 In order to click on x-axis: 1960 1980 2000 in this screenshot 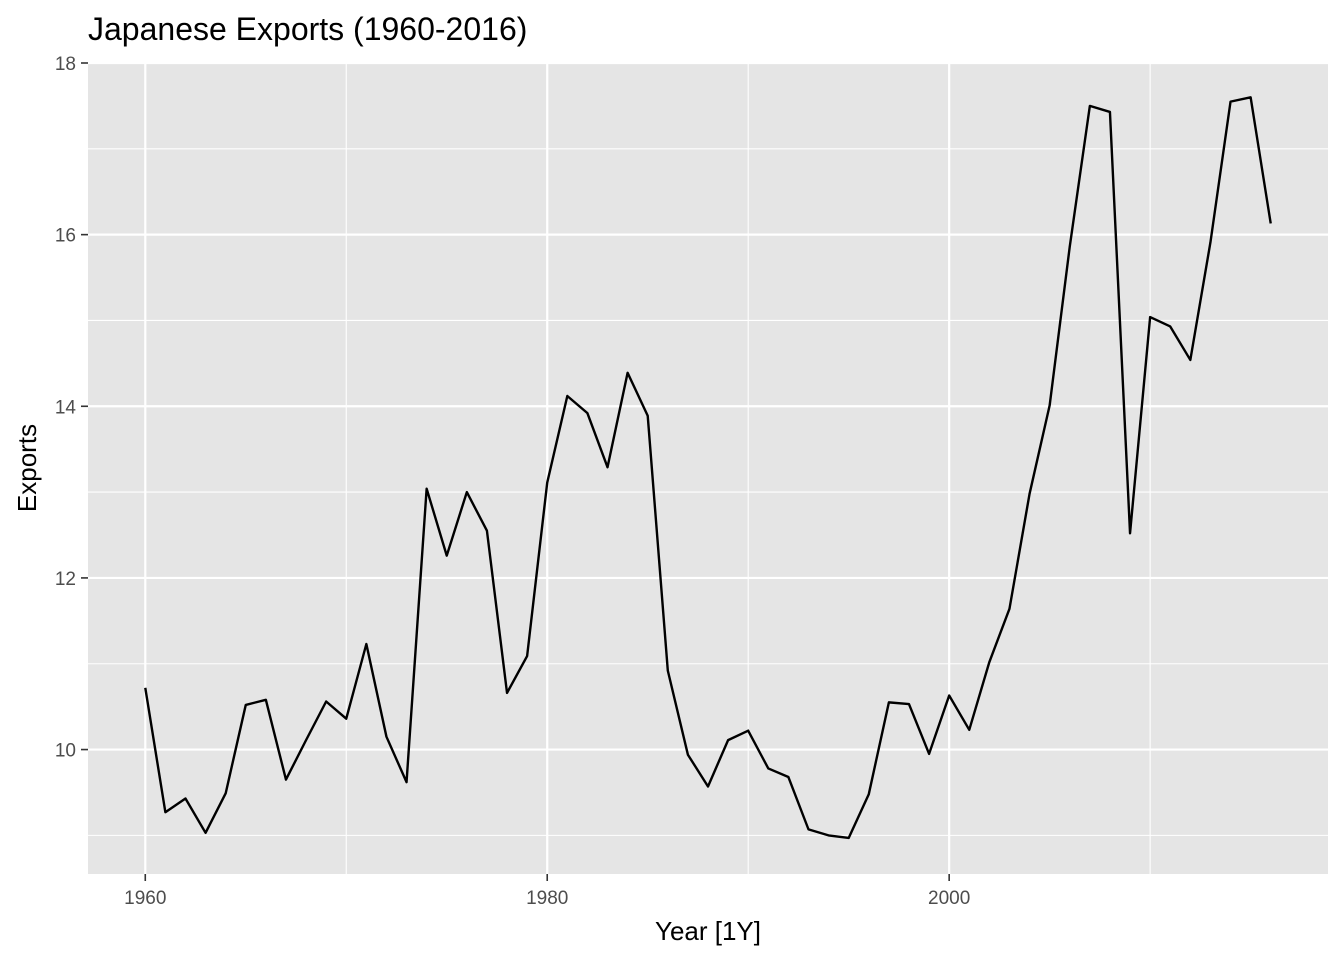, I will do `click(547, 891)`.